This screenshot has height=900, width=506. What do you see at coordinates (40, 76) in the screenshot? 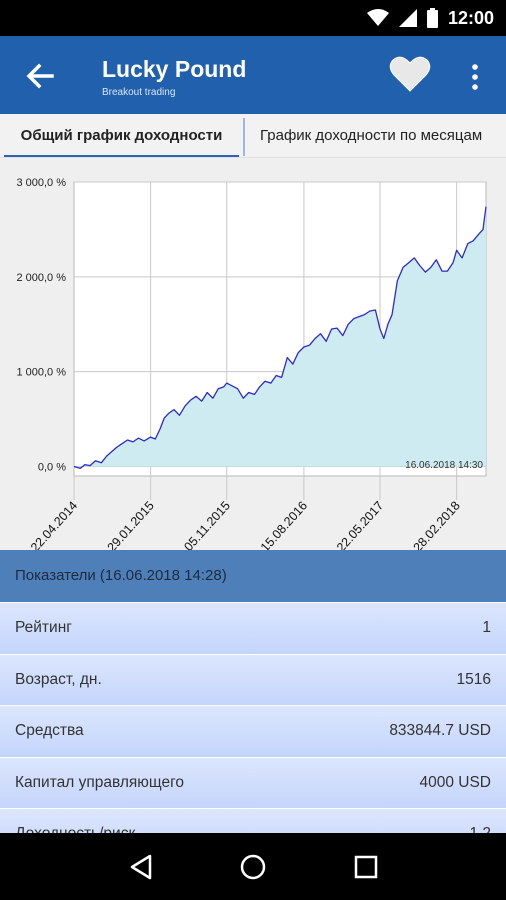
I see `back-arrow-icon` at bounding box center [40, 76].